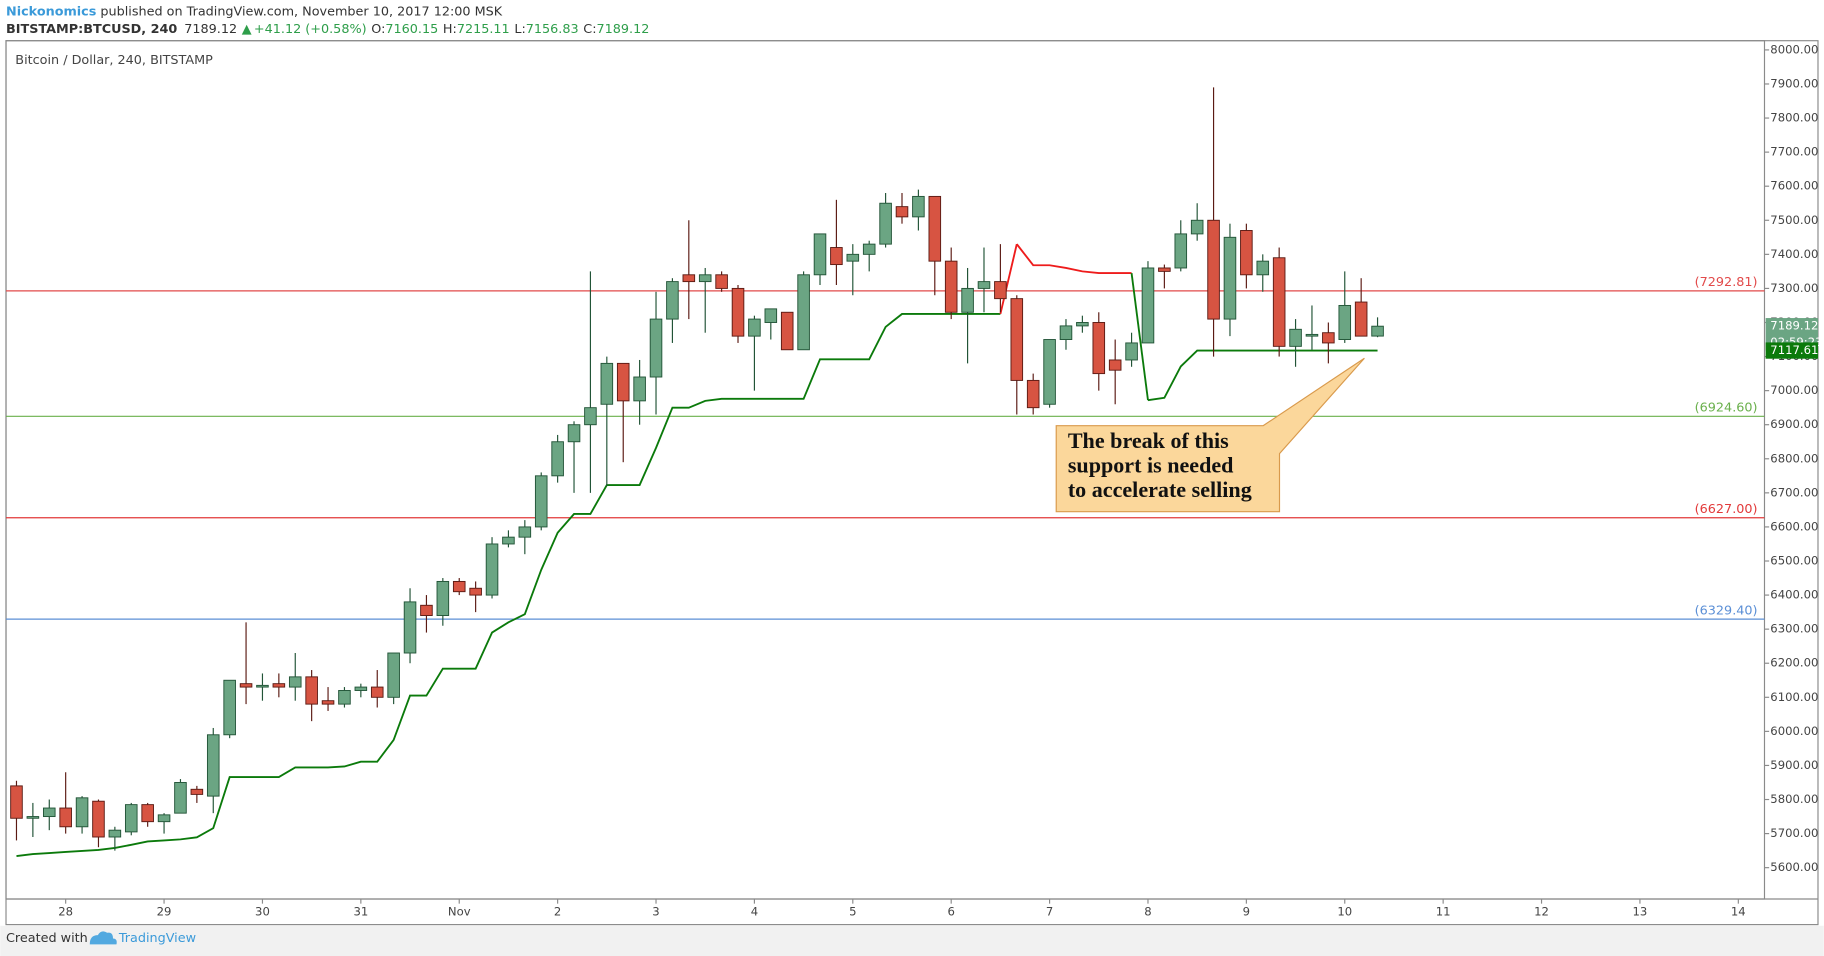  What do you see at coordinates (1541, 911) in the screenshot?
I see `x-tick-label: 12` at bounding box center [1541, 911].